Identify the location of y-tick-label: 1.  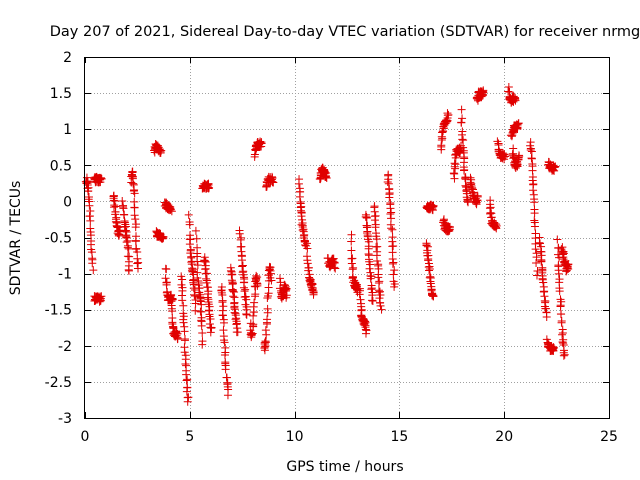
(67, 130).